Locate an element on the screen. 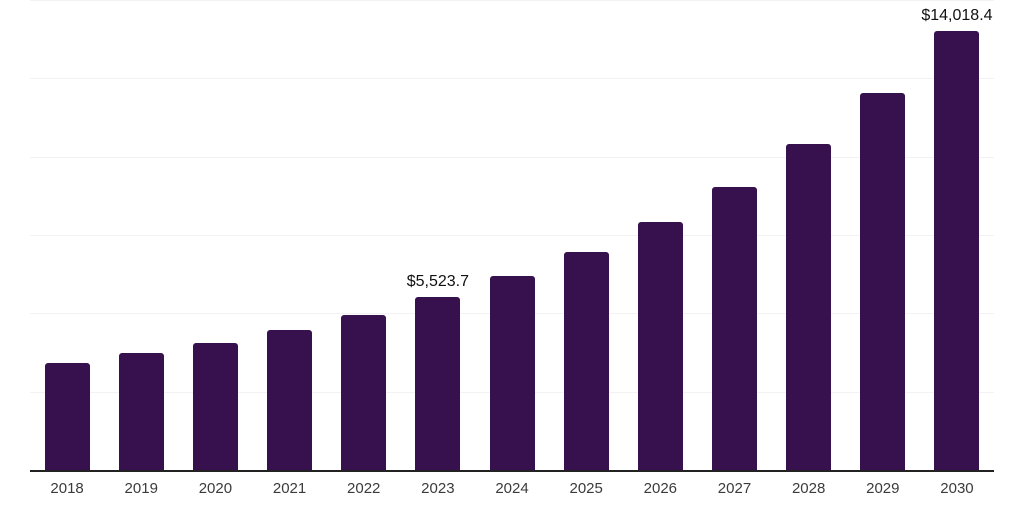  x-tick-label-2029: 2029 is located at coordinates (883, 488).